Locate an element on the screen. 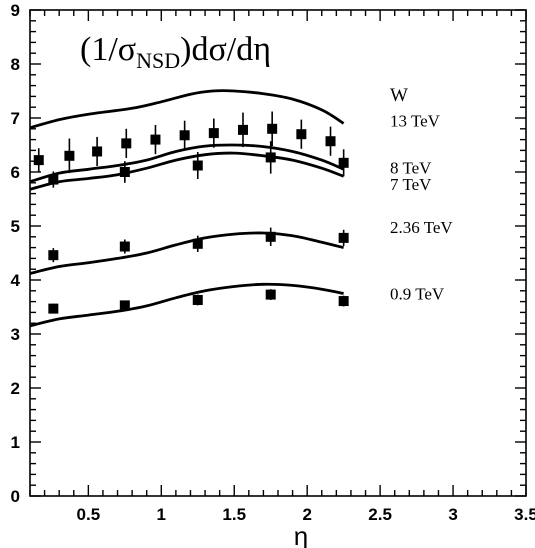  y-tick-label: 6 is located at coordinates (15, 172).